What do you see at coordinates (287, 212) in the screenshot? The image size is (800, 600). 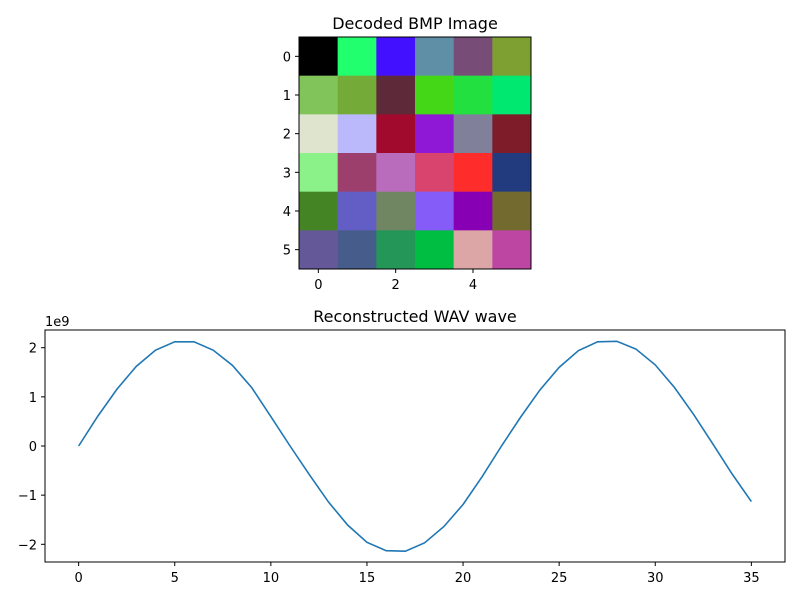 I see `heatmap-y-tick-label: 4` at bounding box center [287, 212].